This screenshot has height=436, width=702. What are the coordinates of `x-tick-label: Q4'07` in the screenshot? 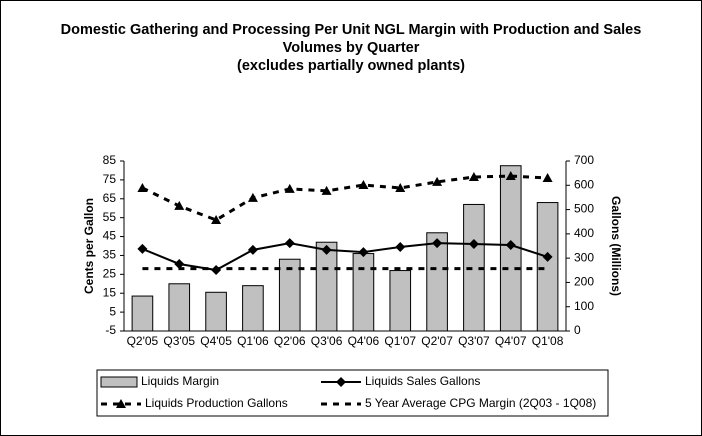 It's located at (511, 341).